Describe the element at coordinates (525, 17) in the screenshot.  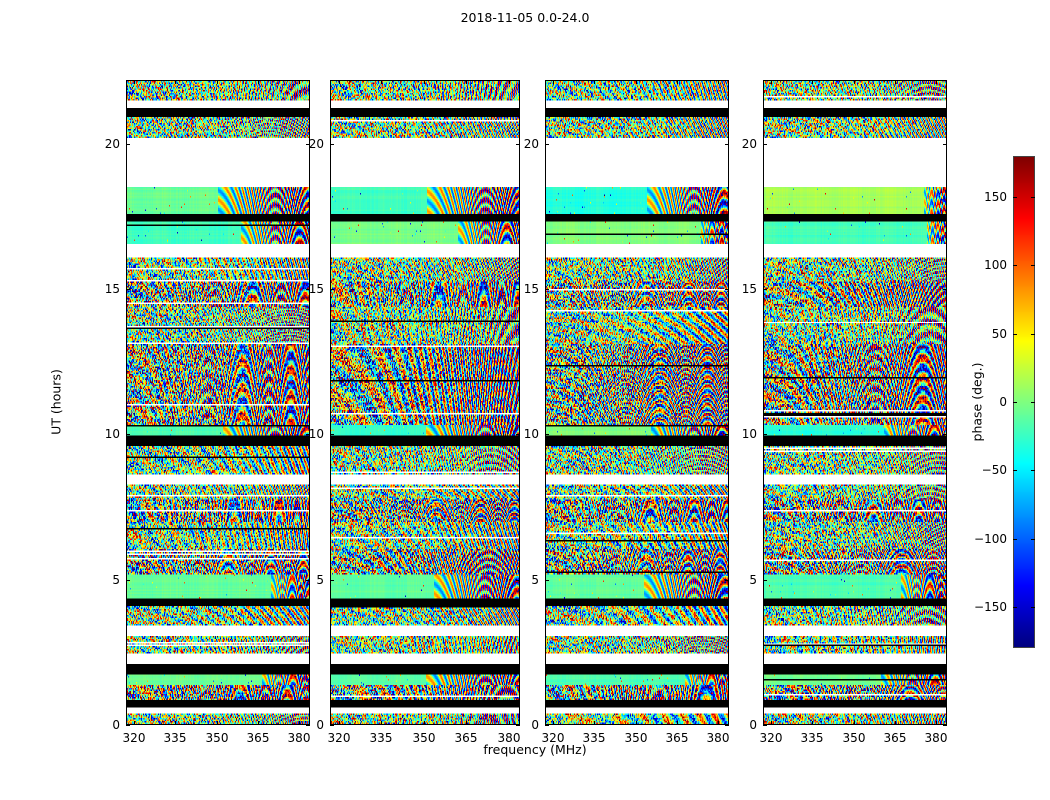
I see `figure-title: 2018-11-05 0.0-24.0` at that location.